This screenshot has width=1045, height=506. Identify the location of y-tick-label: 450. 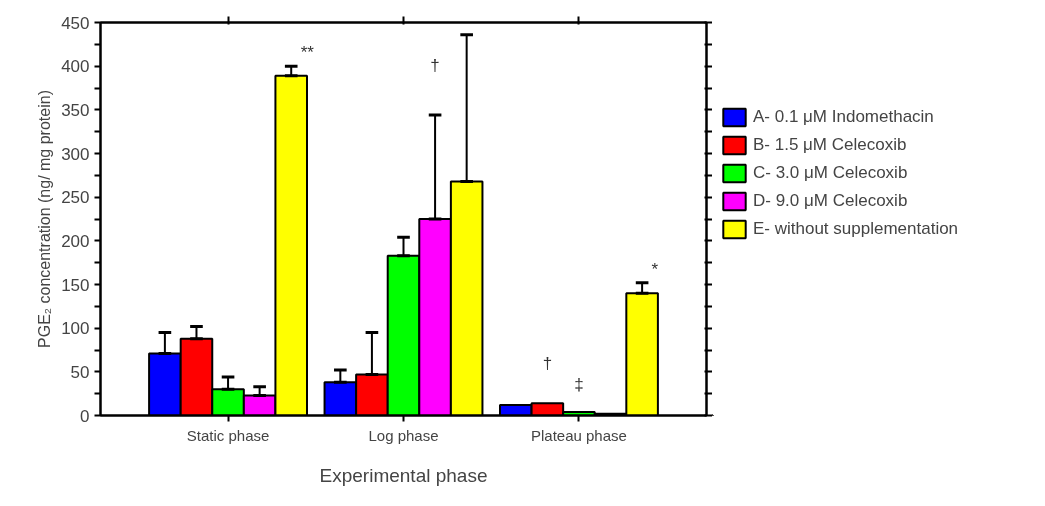
(75, 23).